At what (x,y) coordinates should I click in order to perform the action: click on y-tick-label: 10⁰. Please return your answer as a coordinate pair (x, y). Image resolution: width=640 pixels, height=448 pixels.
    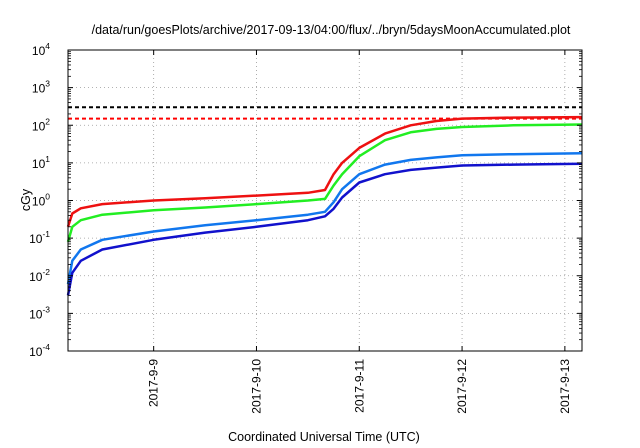
    Looking at the image, I should click on (41, 200).